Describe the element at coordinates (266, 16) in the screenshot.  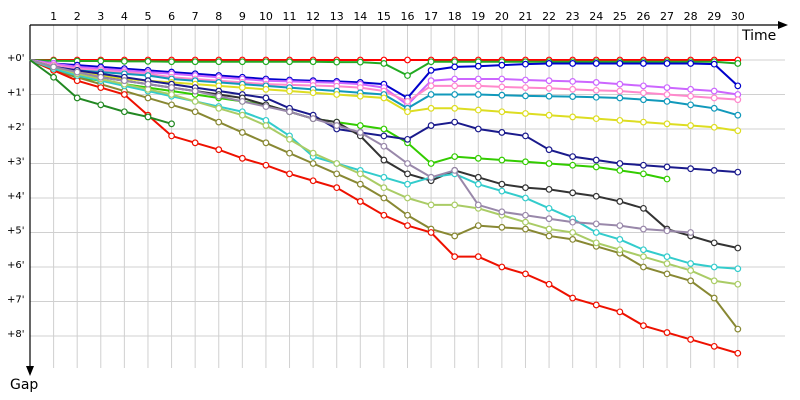
I see `x-tick-label: 10` at that location.